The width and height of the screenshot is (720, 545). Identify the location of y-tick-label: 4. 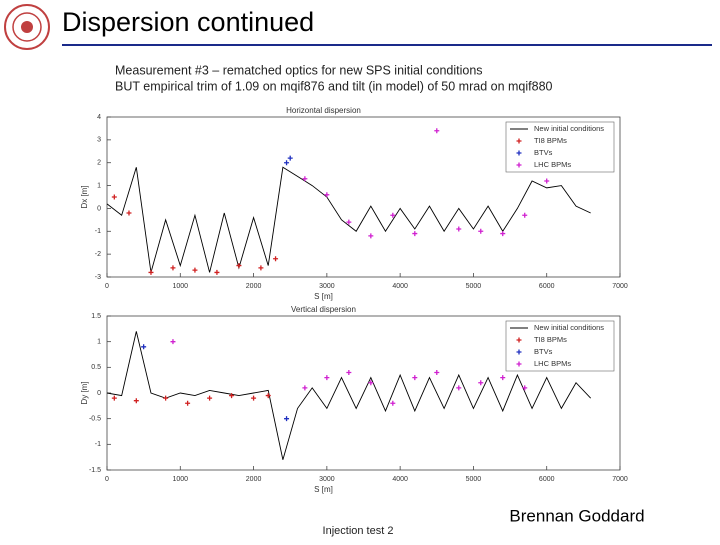
(99, 117).